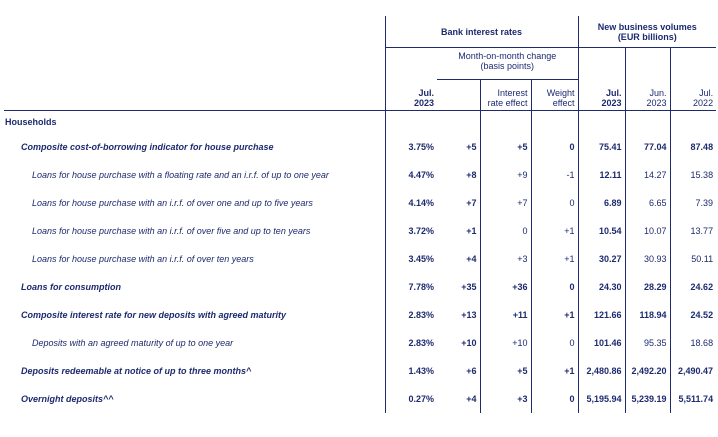 This screenshot has width=718, height=437. What do you see at coordinates (647, 399) in the screenshot?
I see `volume-jun-2023-cell: 5,239.19` at bounding box center [647, 399].